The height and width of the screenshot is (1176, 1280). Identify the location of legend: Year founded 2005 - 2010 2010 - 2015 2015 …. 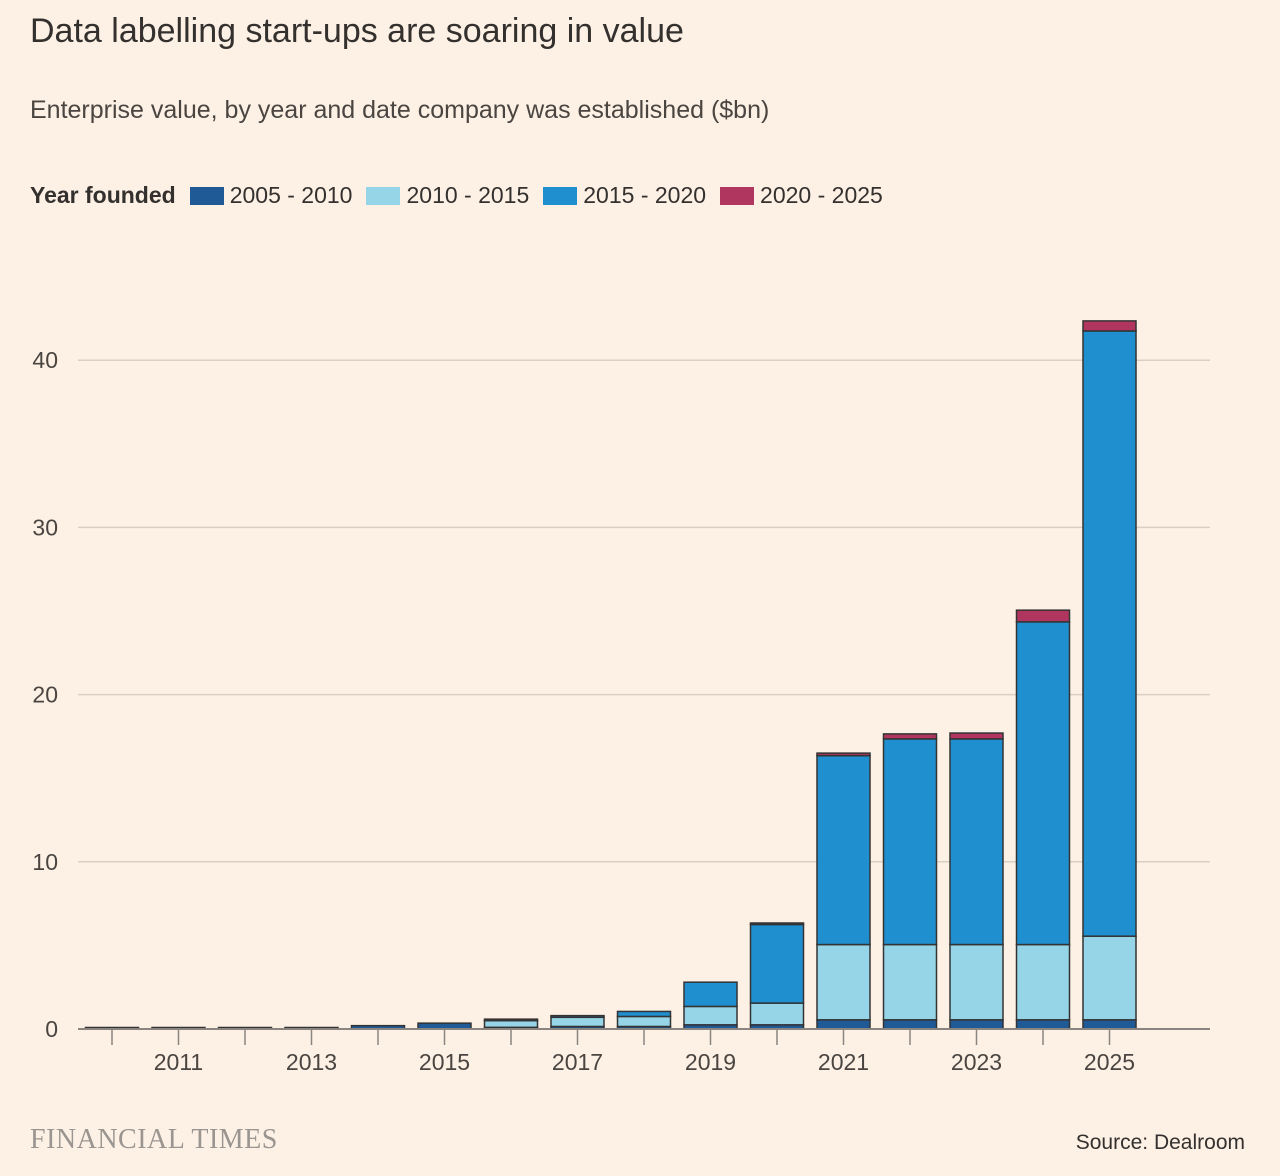
(463, 195).